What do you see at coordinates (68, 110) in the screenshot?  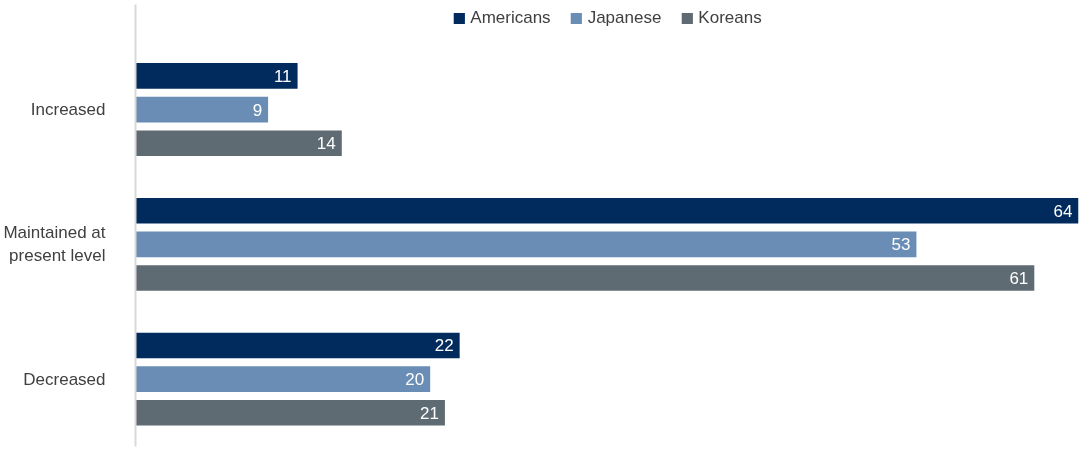 I see `y-tick-label: Increased` at bounding box center [68, 110].